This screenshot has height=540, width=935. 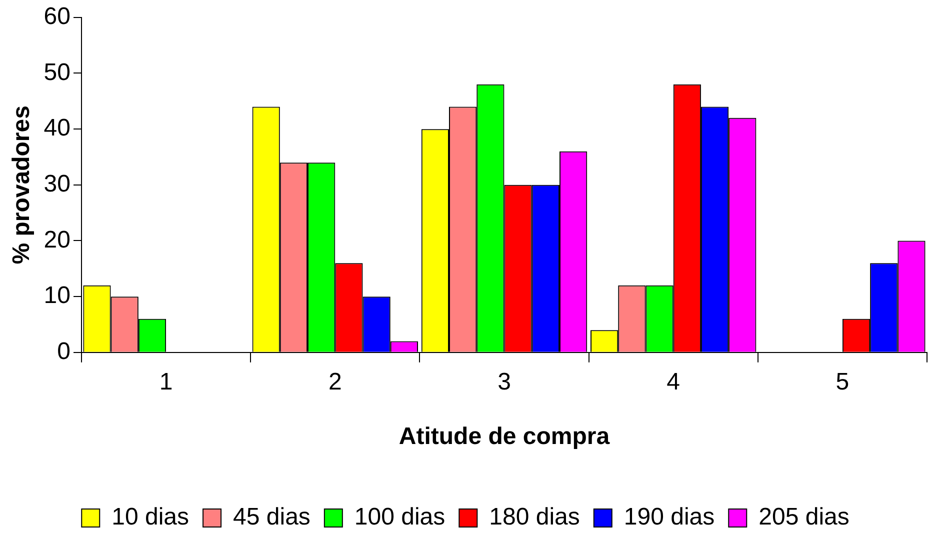 What do you see at coordinates (400, 517) in the screenshot?
I see `legend-label: 100 dias` at bounding box center [400, 517].